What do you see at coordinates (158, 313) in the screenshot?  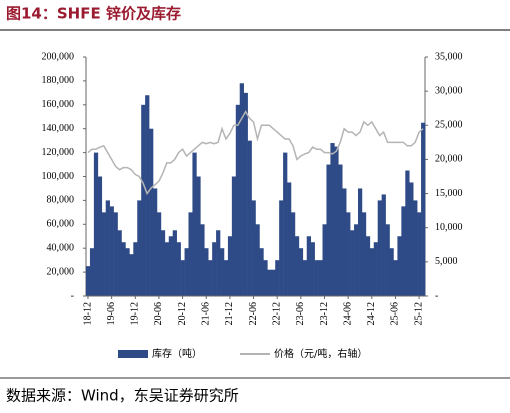 I see `x-tick-label: 20-06` at bounding box center [158, 313].